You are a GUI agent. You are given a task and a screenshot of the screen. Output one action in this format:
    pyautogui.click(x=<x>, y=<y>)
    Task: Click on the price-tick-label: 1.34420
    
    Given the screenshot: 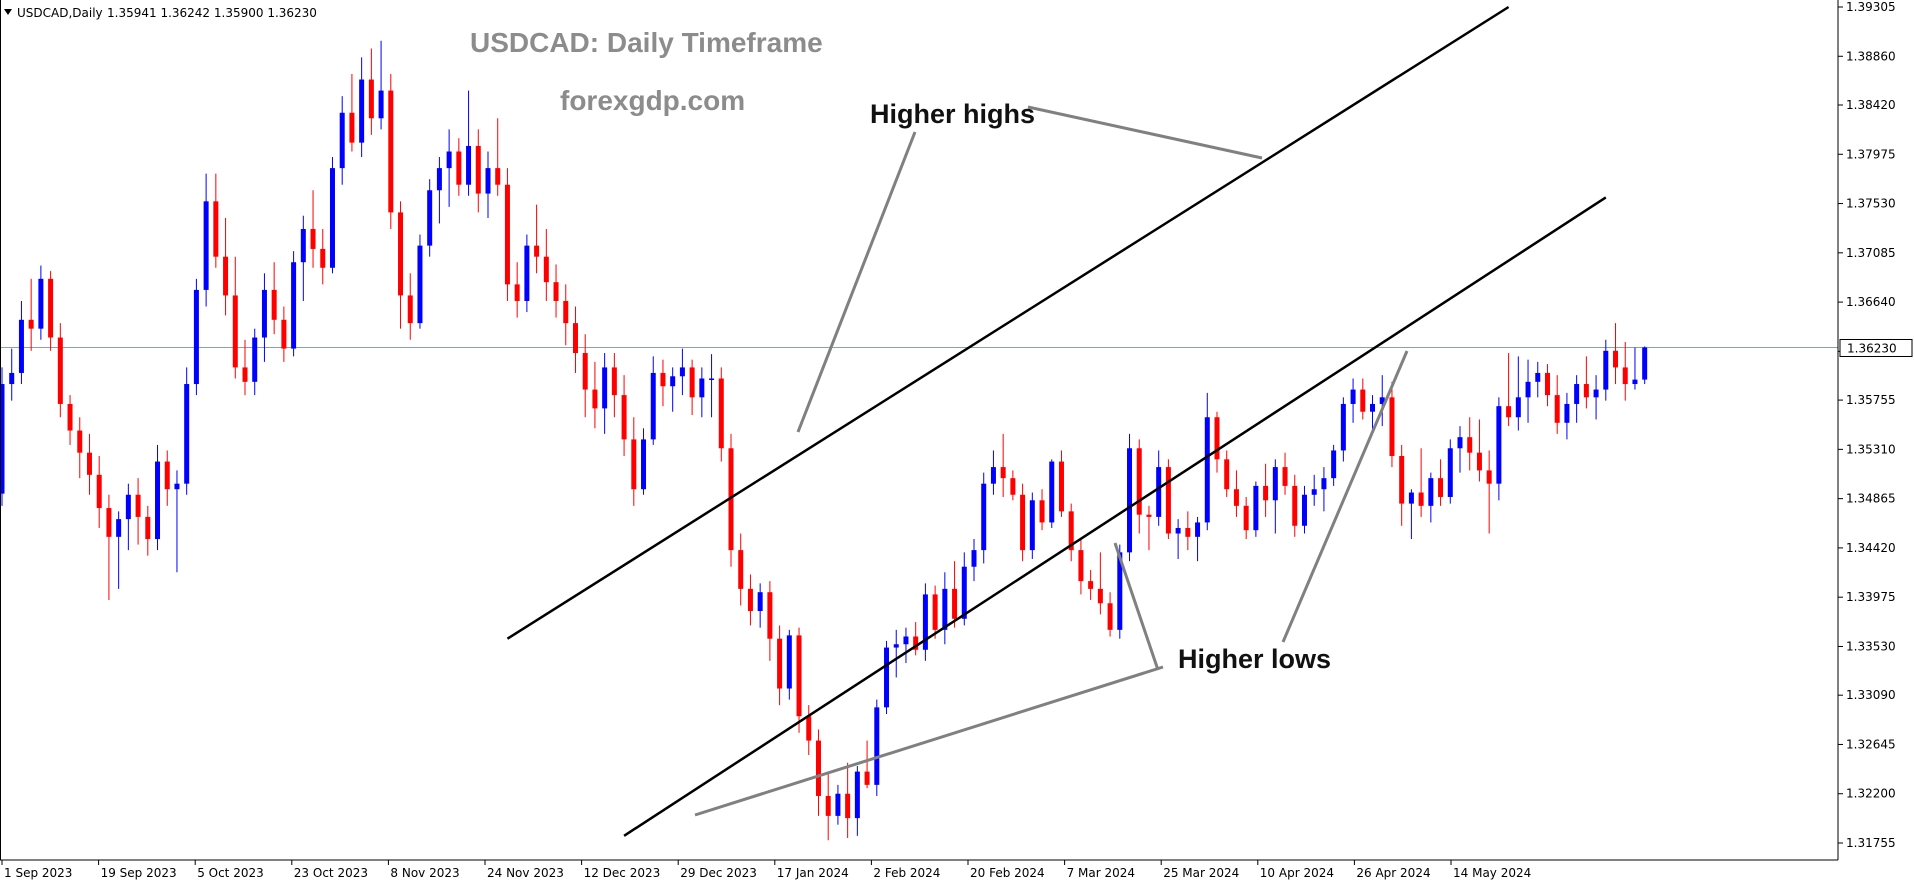 What is the action you would take?
    pyautogui.click(x=1871, y=548)
    